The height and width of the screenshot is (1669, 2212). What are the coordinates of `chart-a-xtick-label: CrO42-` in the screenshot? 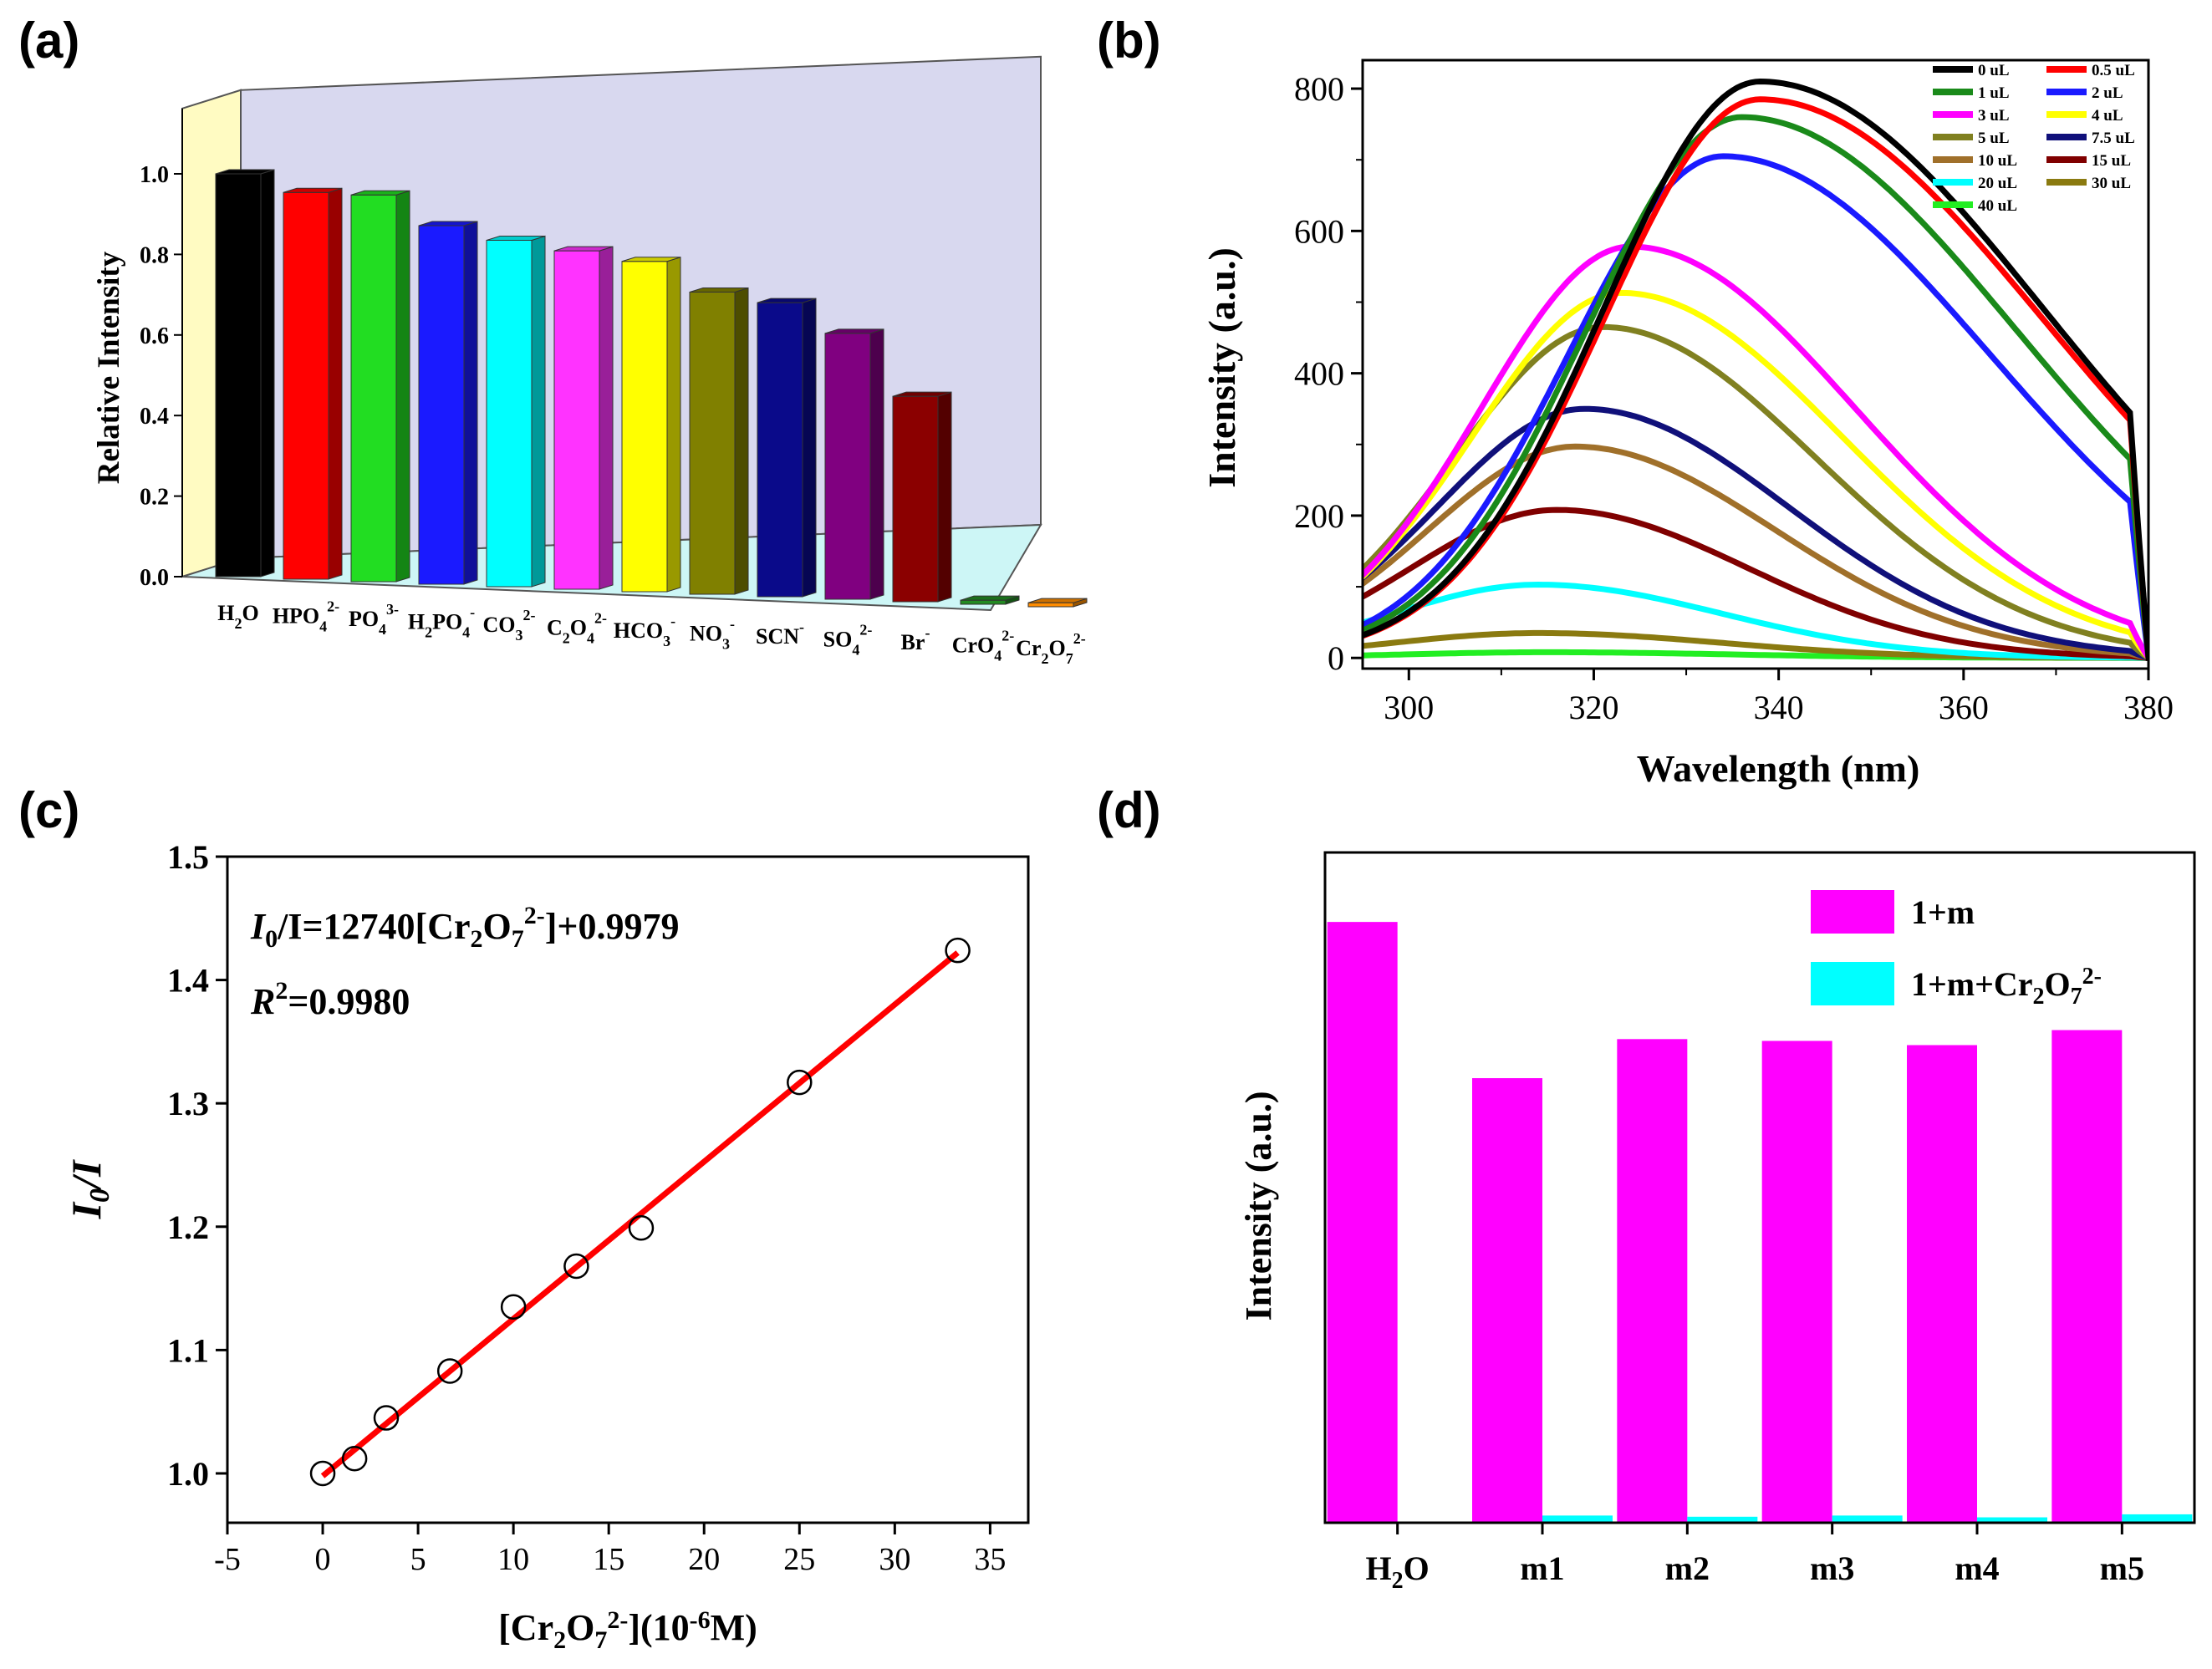 It's located at (983, 646).